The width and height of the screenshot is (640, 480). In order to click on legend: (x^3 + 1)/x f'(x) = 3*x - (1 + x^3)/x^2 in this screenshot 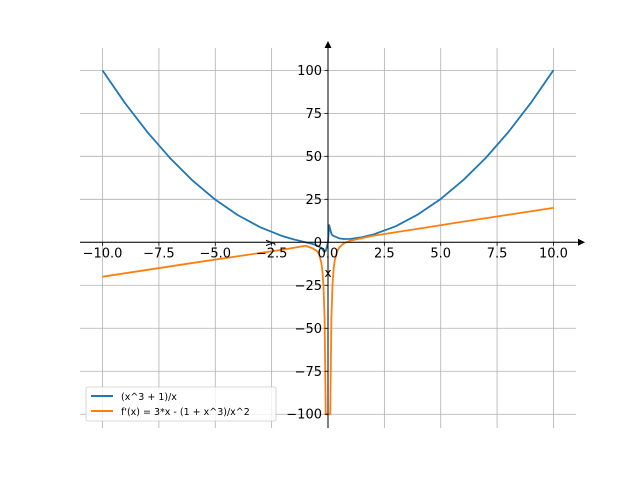, I will do `click(181, 404)`.